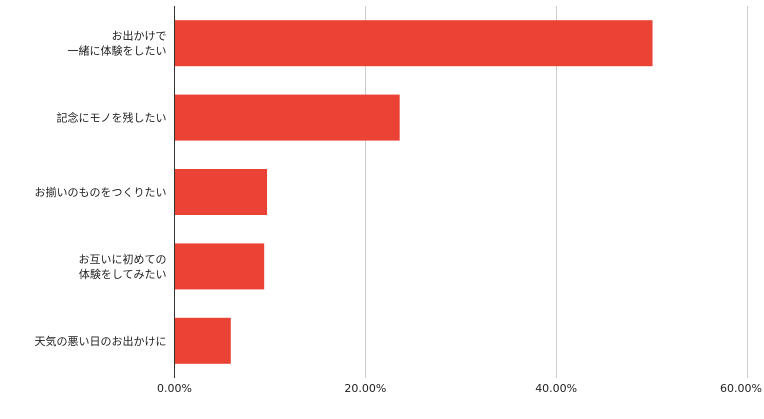 The image size is (764, 419). What do you see at coordinates (459, 388) in the screenshot?
I see `x-tick-labels: 0.00% 20.00% 40.00% 60.00%` at bounding box center [459, 388].